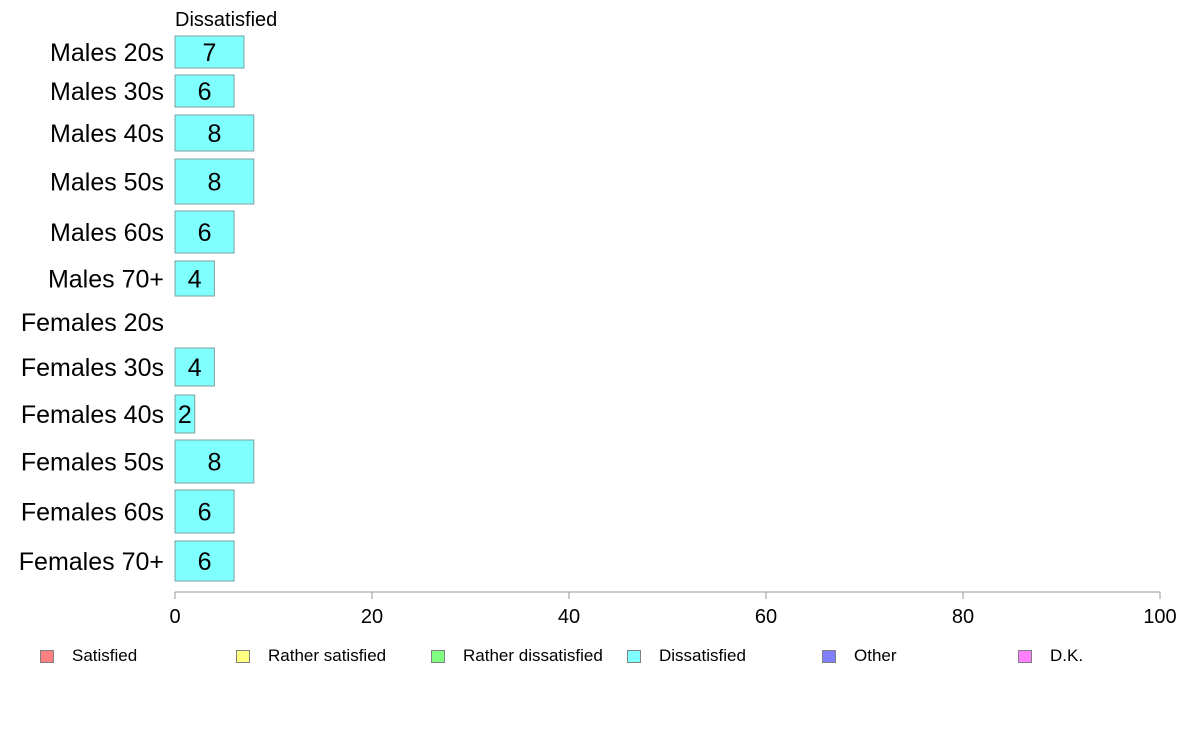  What do you see at coordinates (702, 655) in the screenshot?
I see `legend-label: Dissatisfied` at bounding box center [702, 655].